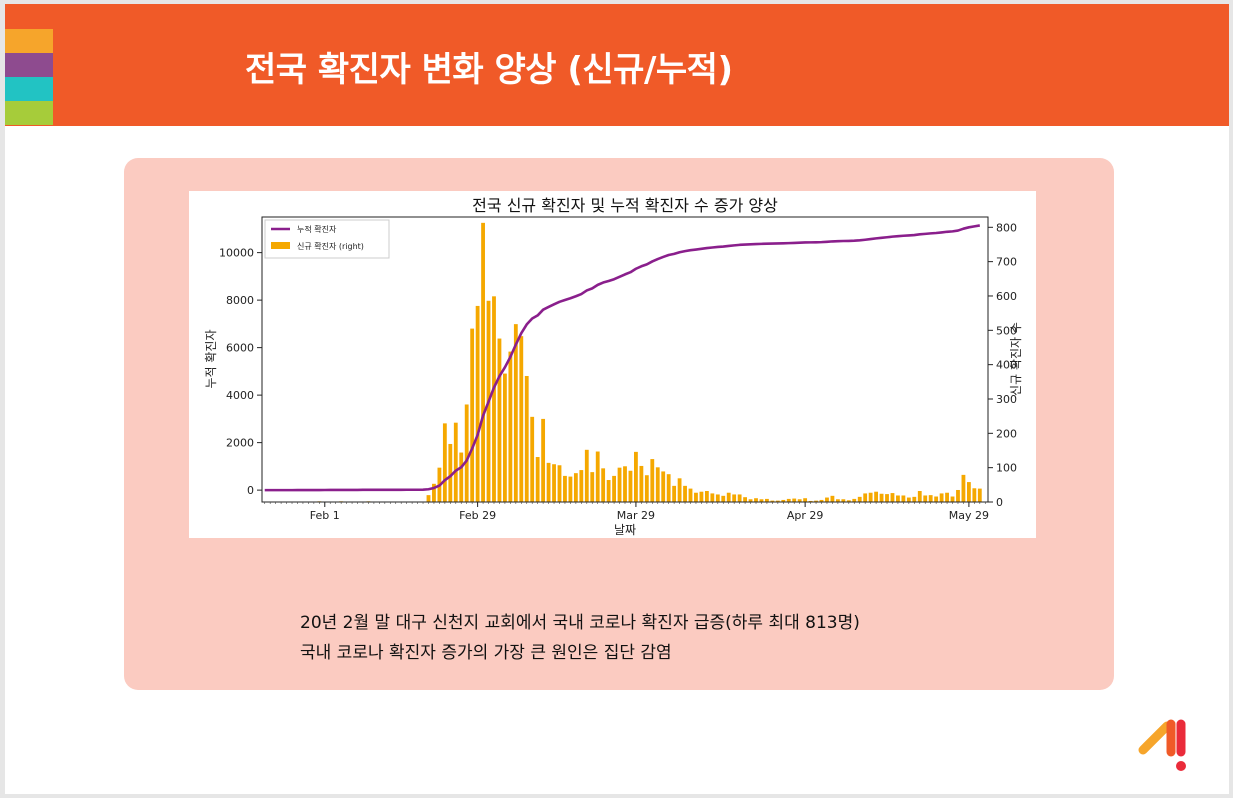 The height and width of the screenshot is (798, 1233). I want to click on logo-exclaim-dot, so click(1181, 766).